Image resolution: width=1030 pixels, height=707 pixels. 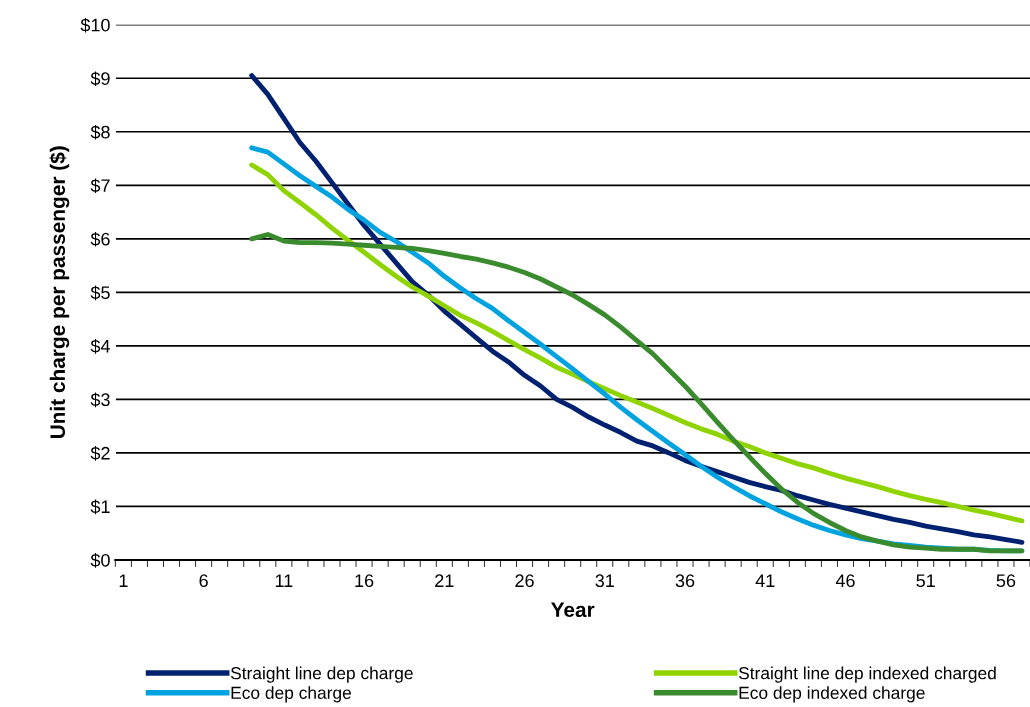 What do you see at coordinates (100, 293) in the screenshot?
I see `y-tick-label: $5` at bounding box center [100, 293].